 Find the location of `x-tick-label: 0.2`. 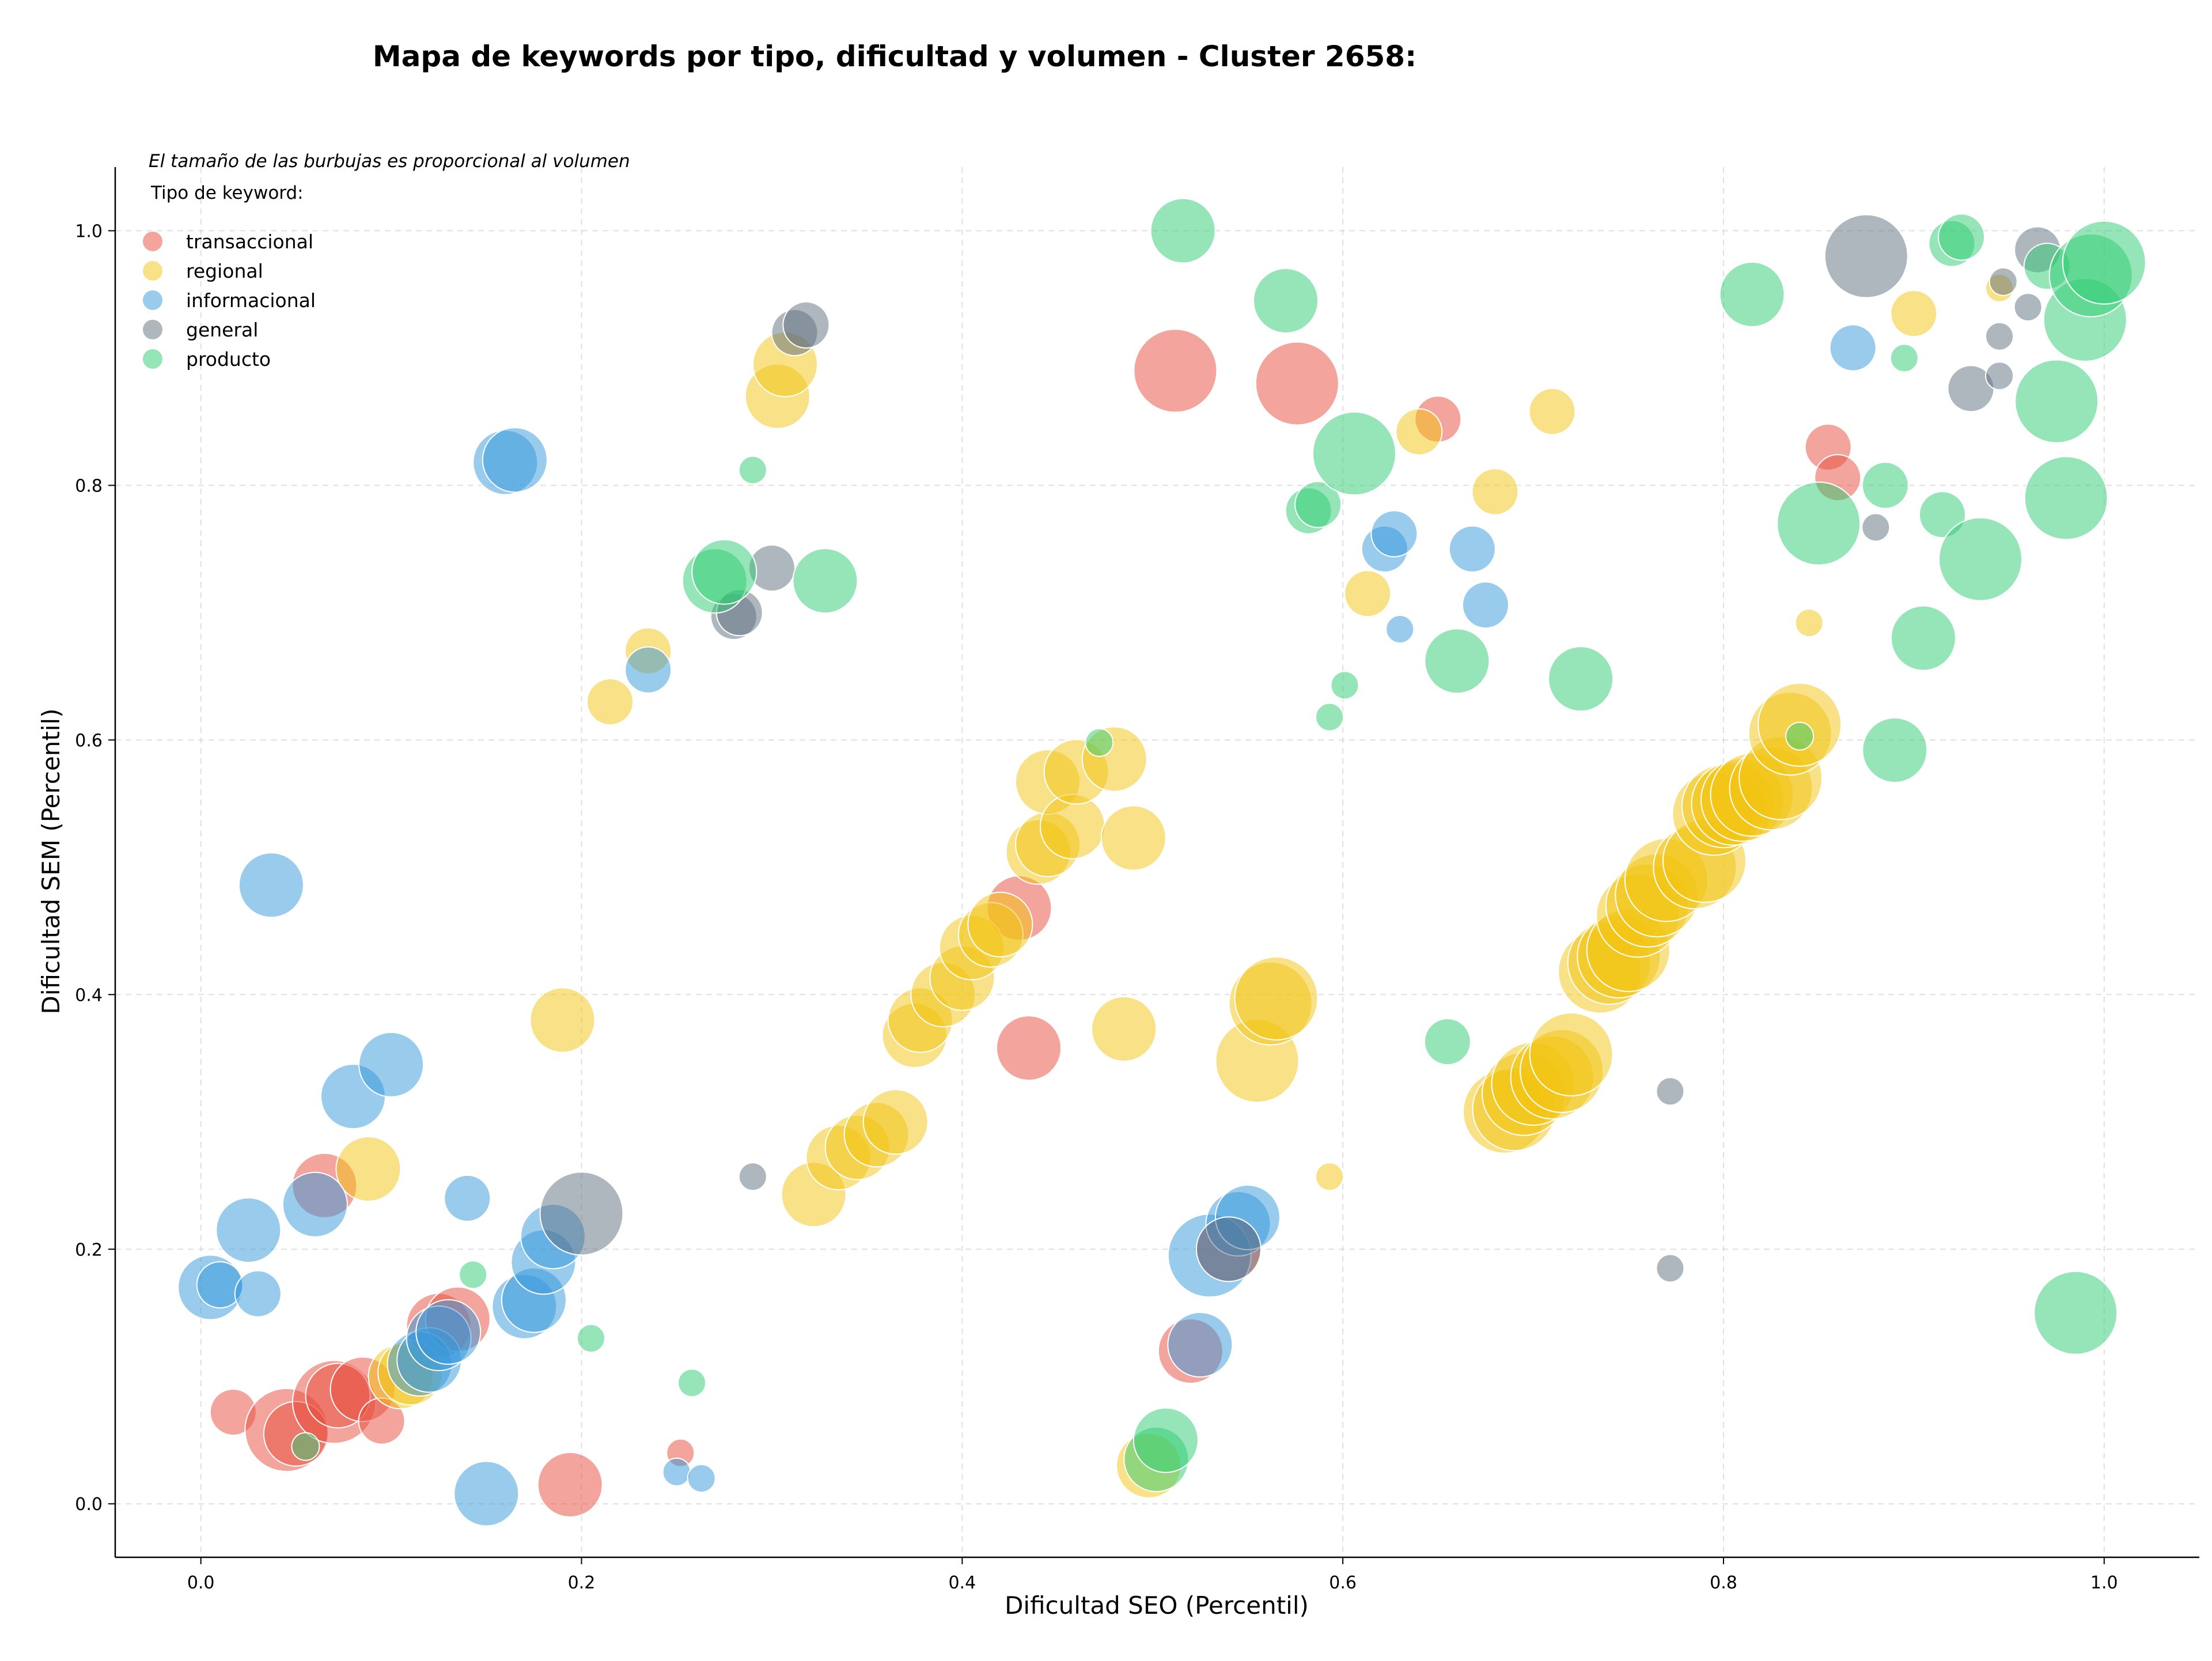

x-tick-label: 0.2 is located at coordinates (582, 1583).